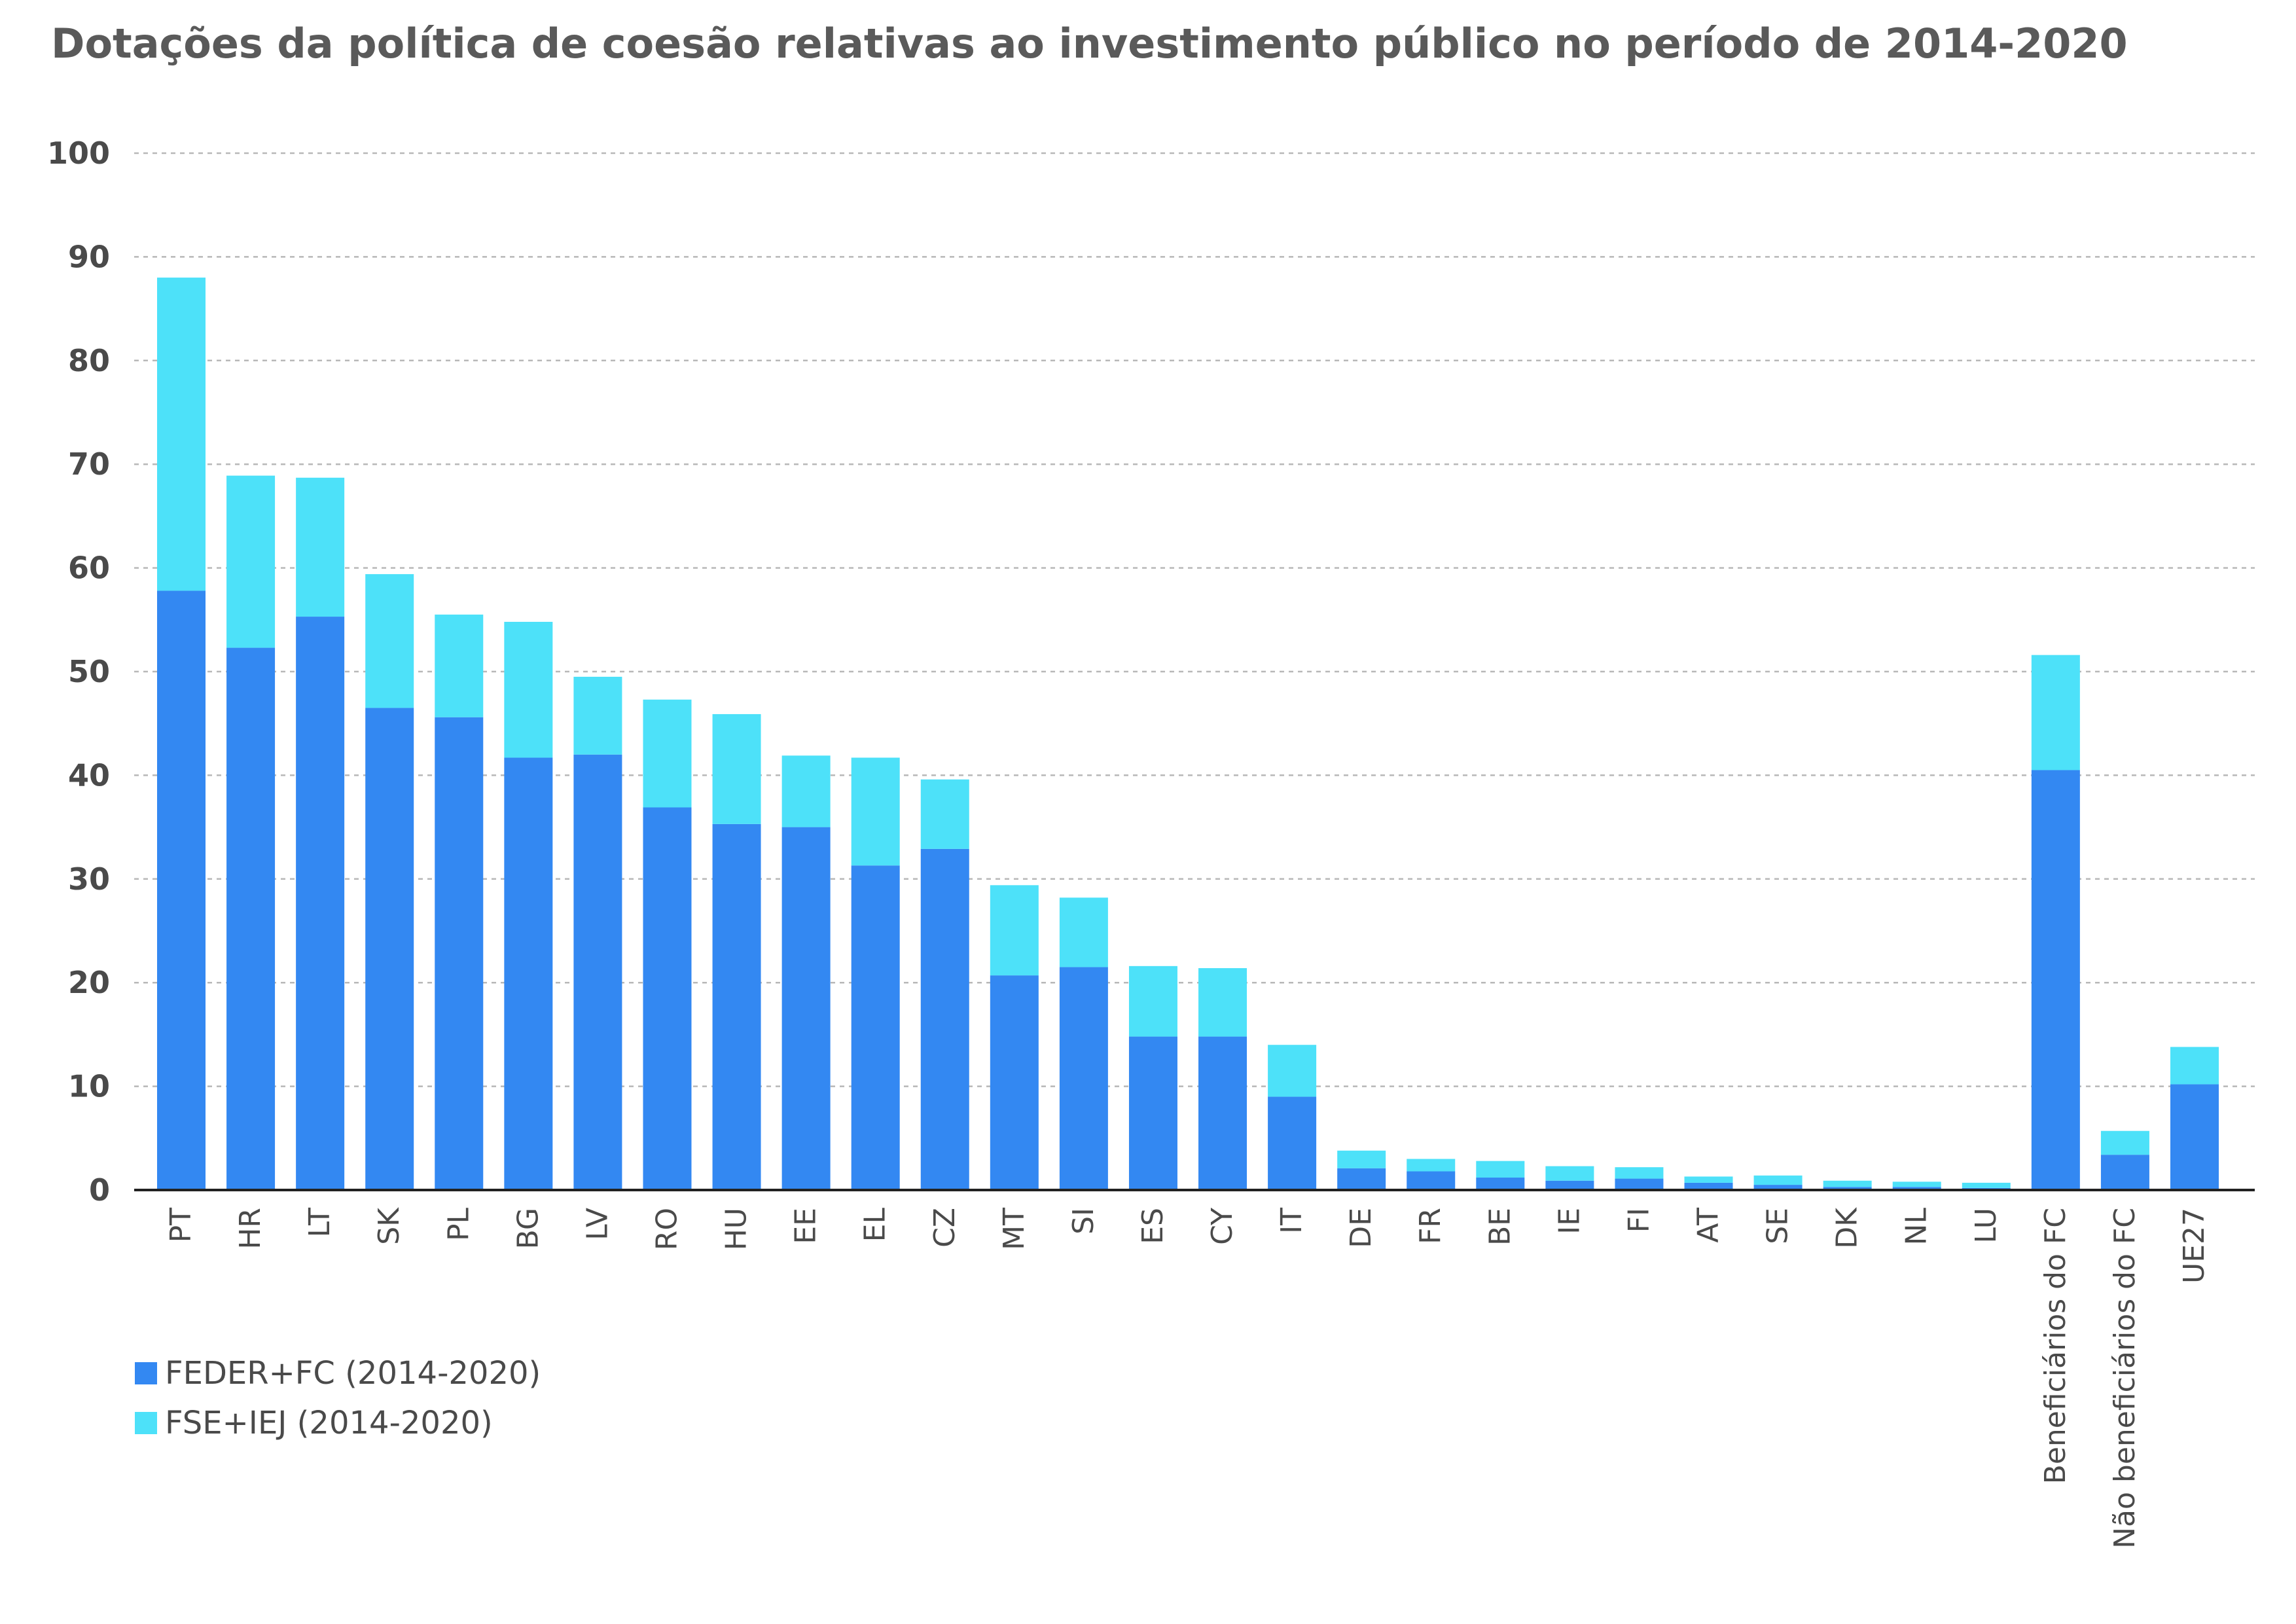 This screenshot has width=2296, height=1624. I want to click on x-tick-label: LT, so click(319, 1222).